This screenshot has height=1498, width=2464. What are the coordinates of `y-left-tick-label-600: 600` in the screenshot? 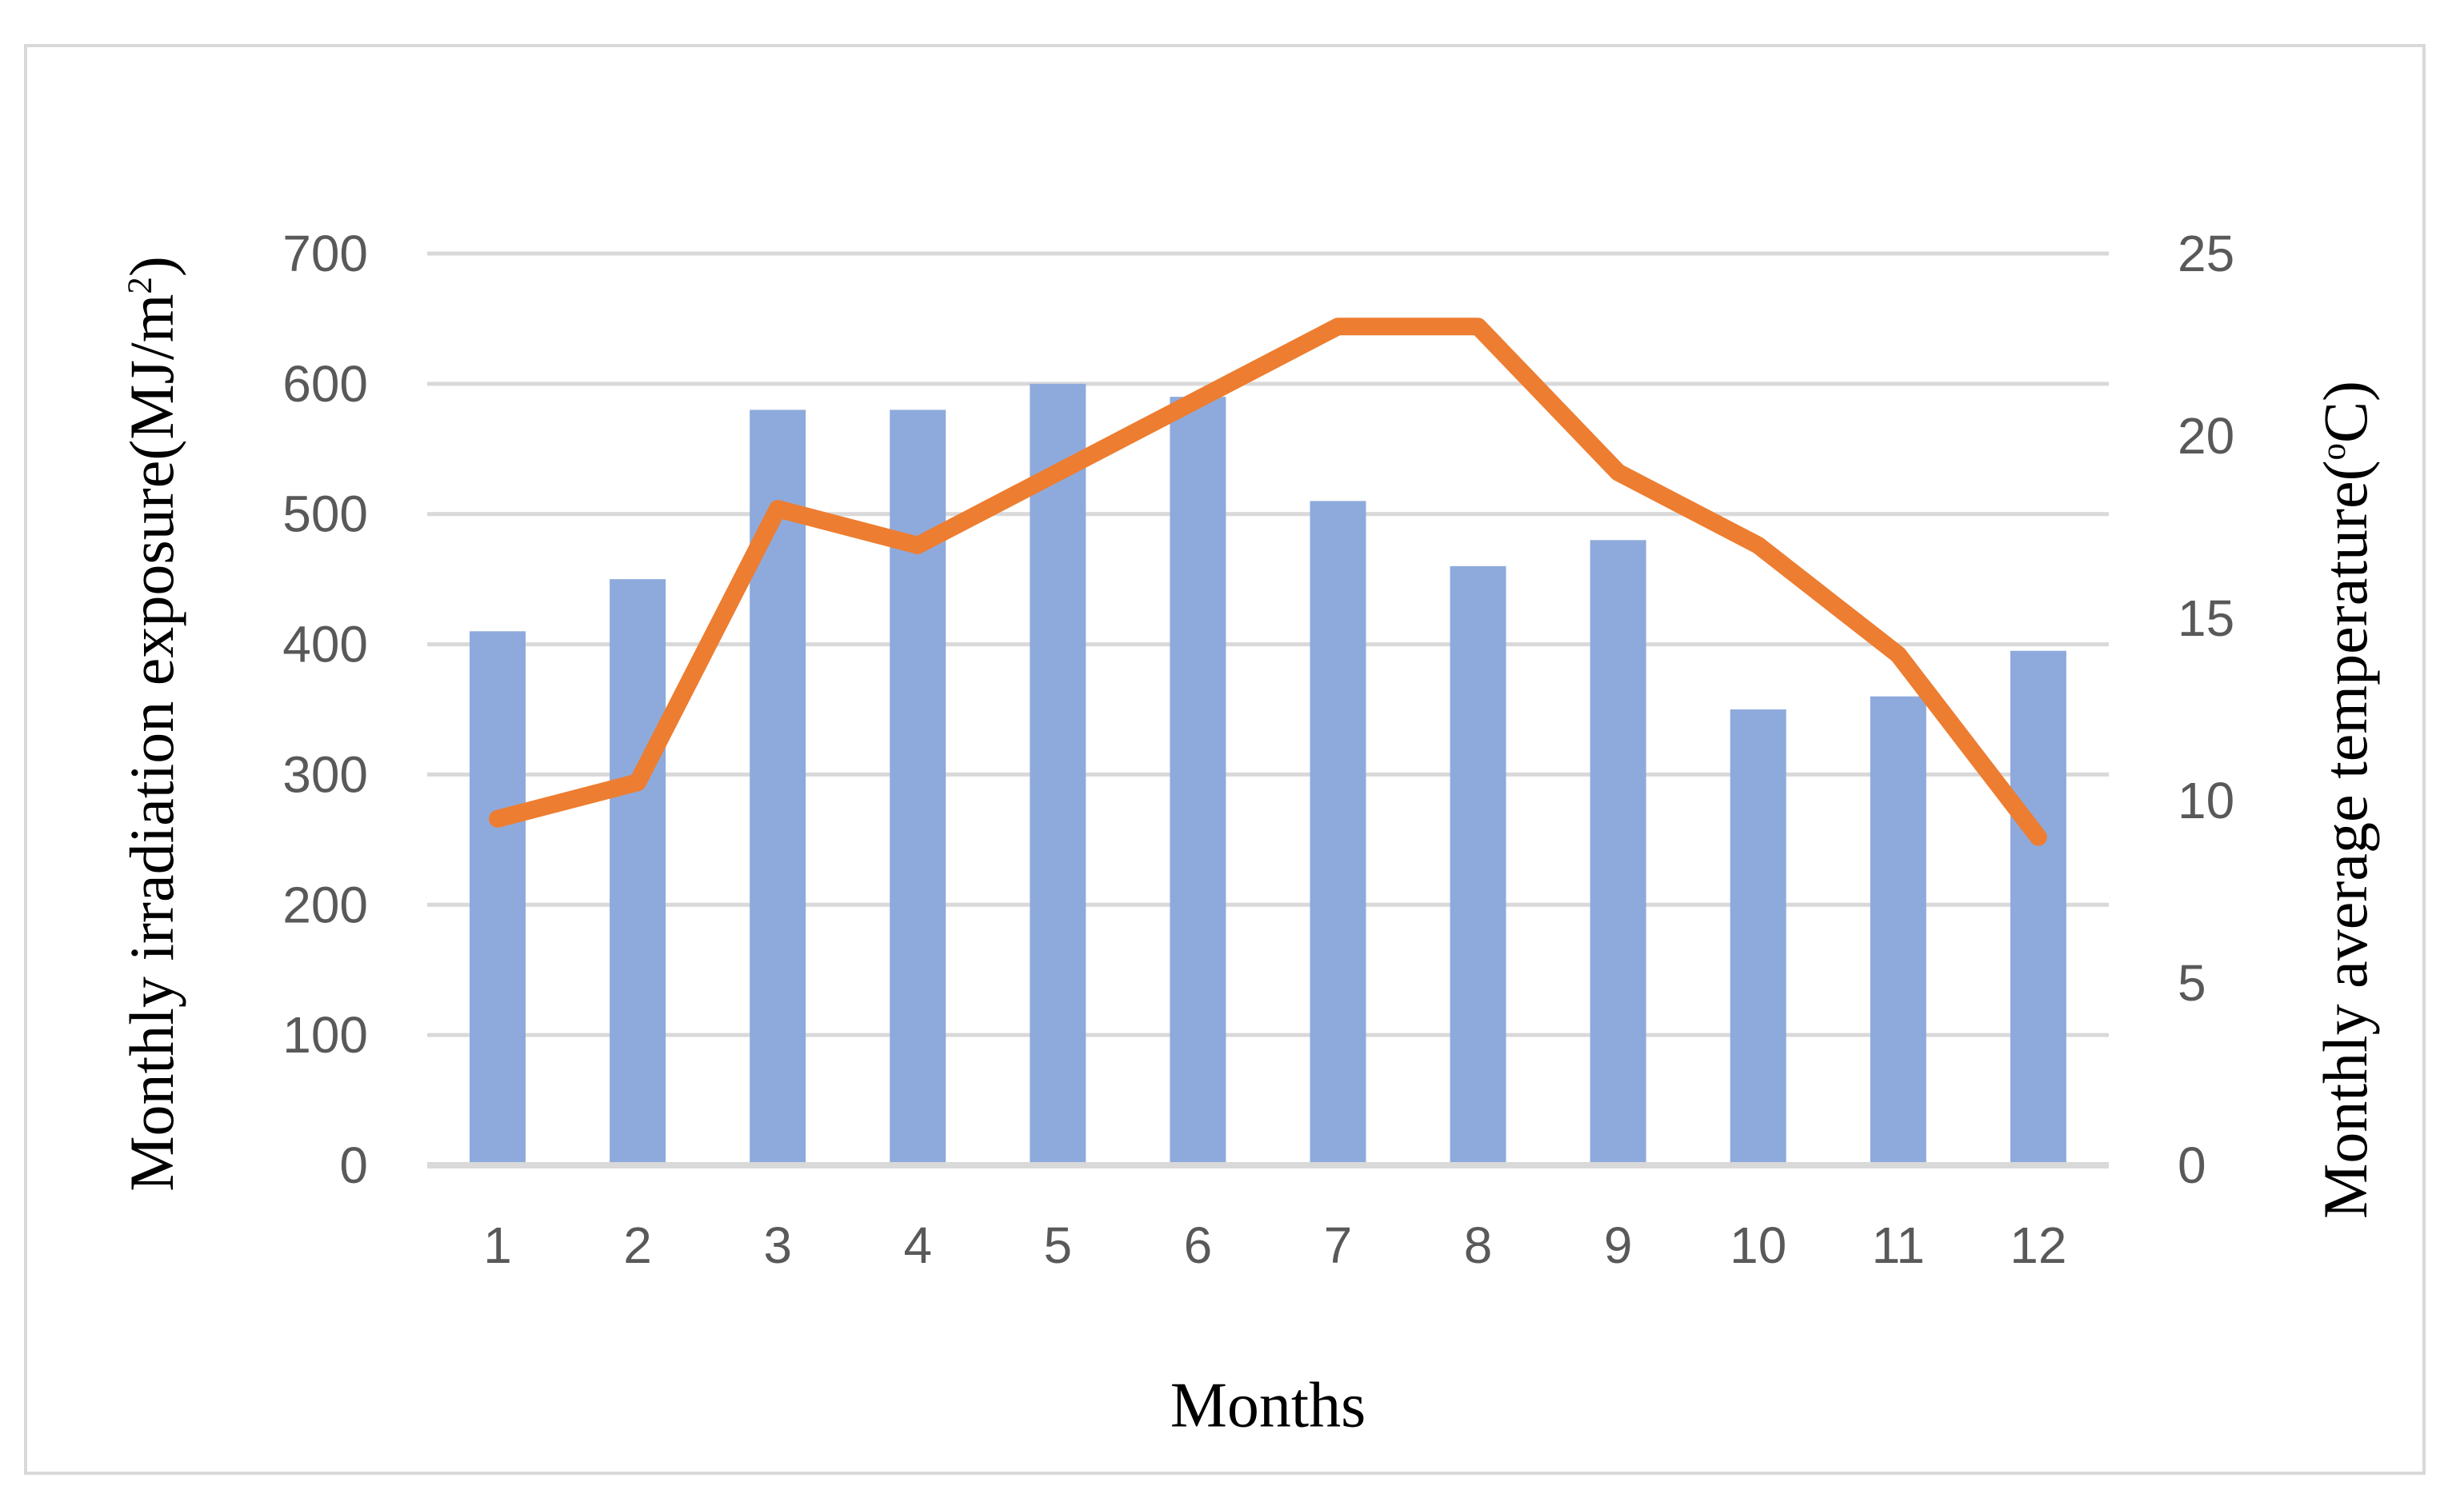 It's located at (325, 384).